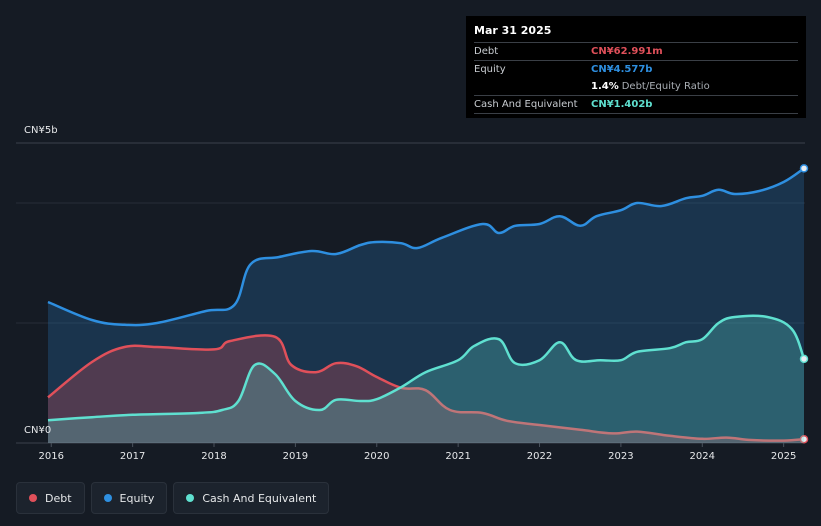 The image size is (821, 526). Describe the element at coordinates (783, 456) in the screenshot. I see `x-tick-label: 2025` at that location.